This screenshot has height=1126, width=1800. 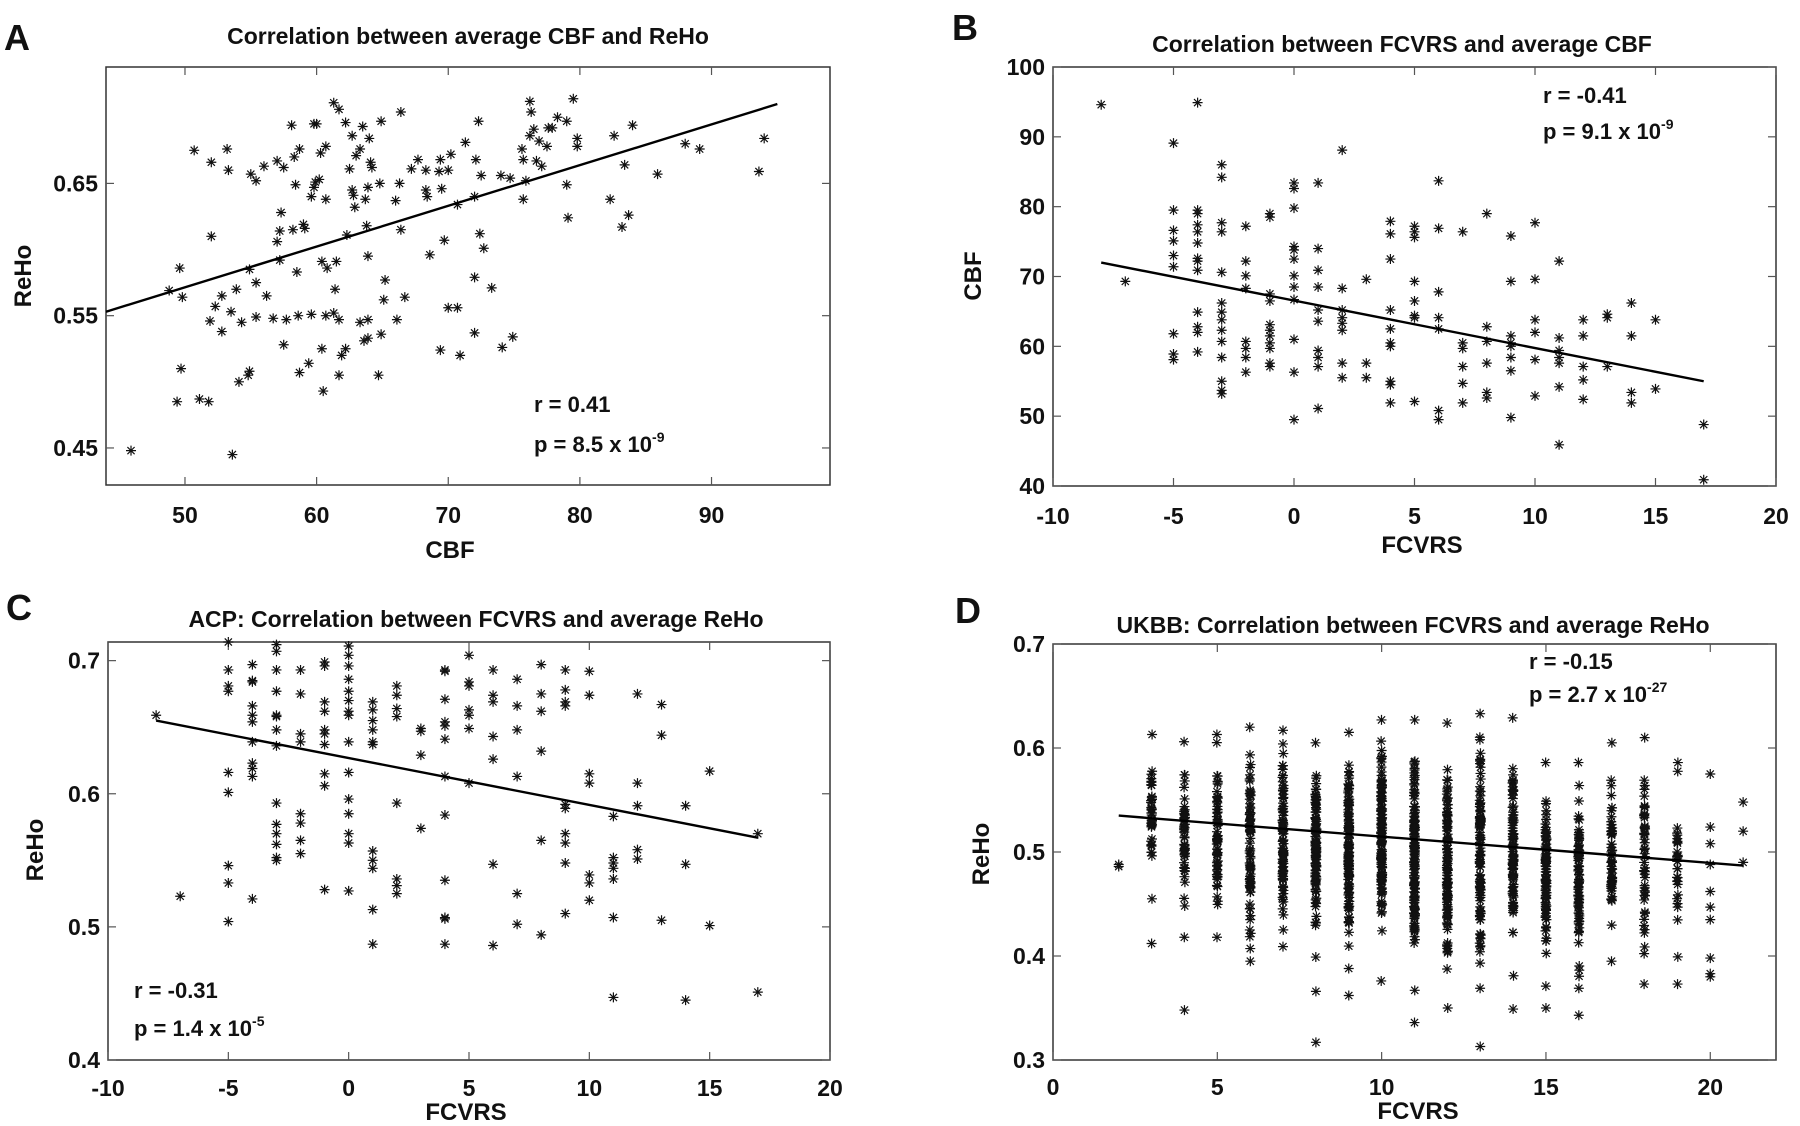 I want to click on x-tick-label: 10, so click(x=1535, y=516).